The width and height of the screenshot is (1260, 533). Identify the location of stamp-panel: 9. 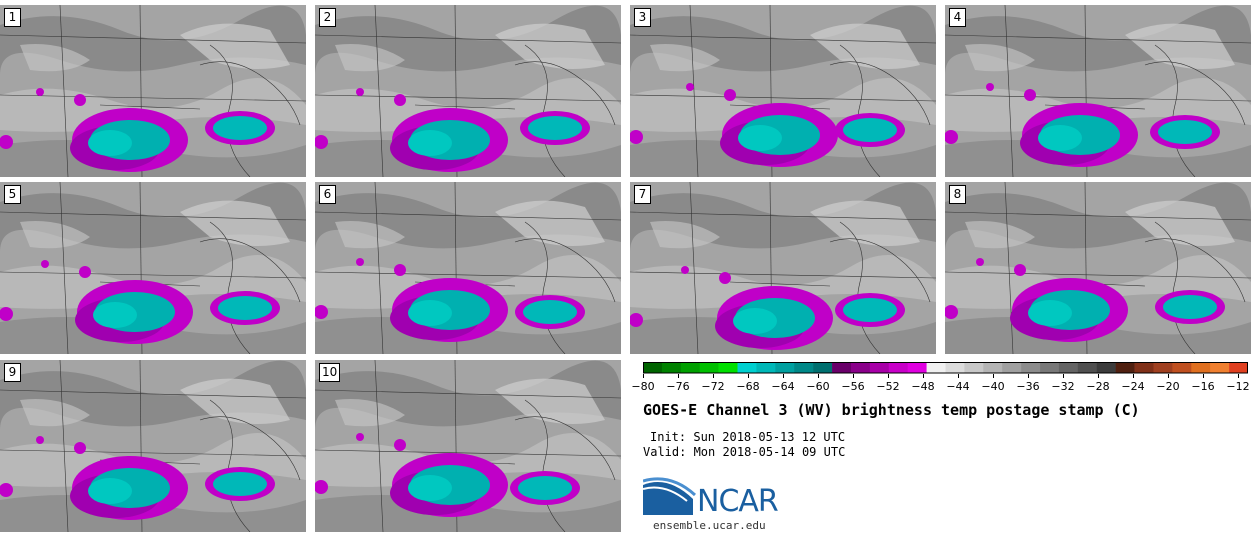
(153, 446).